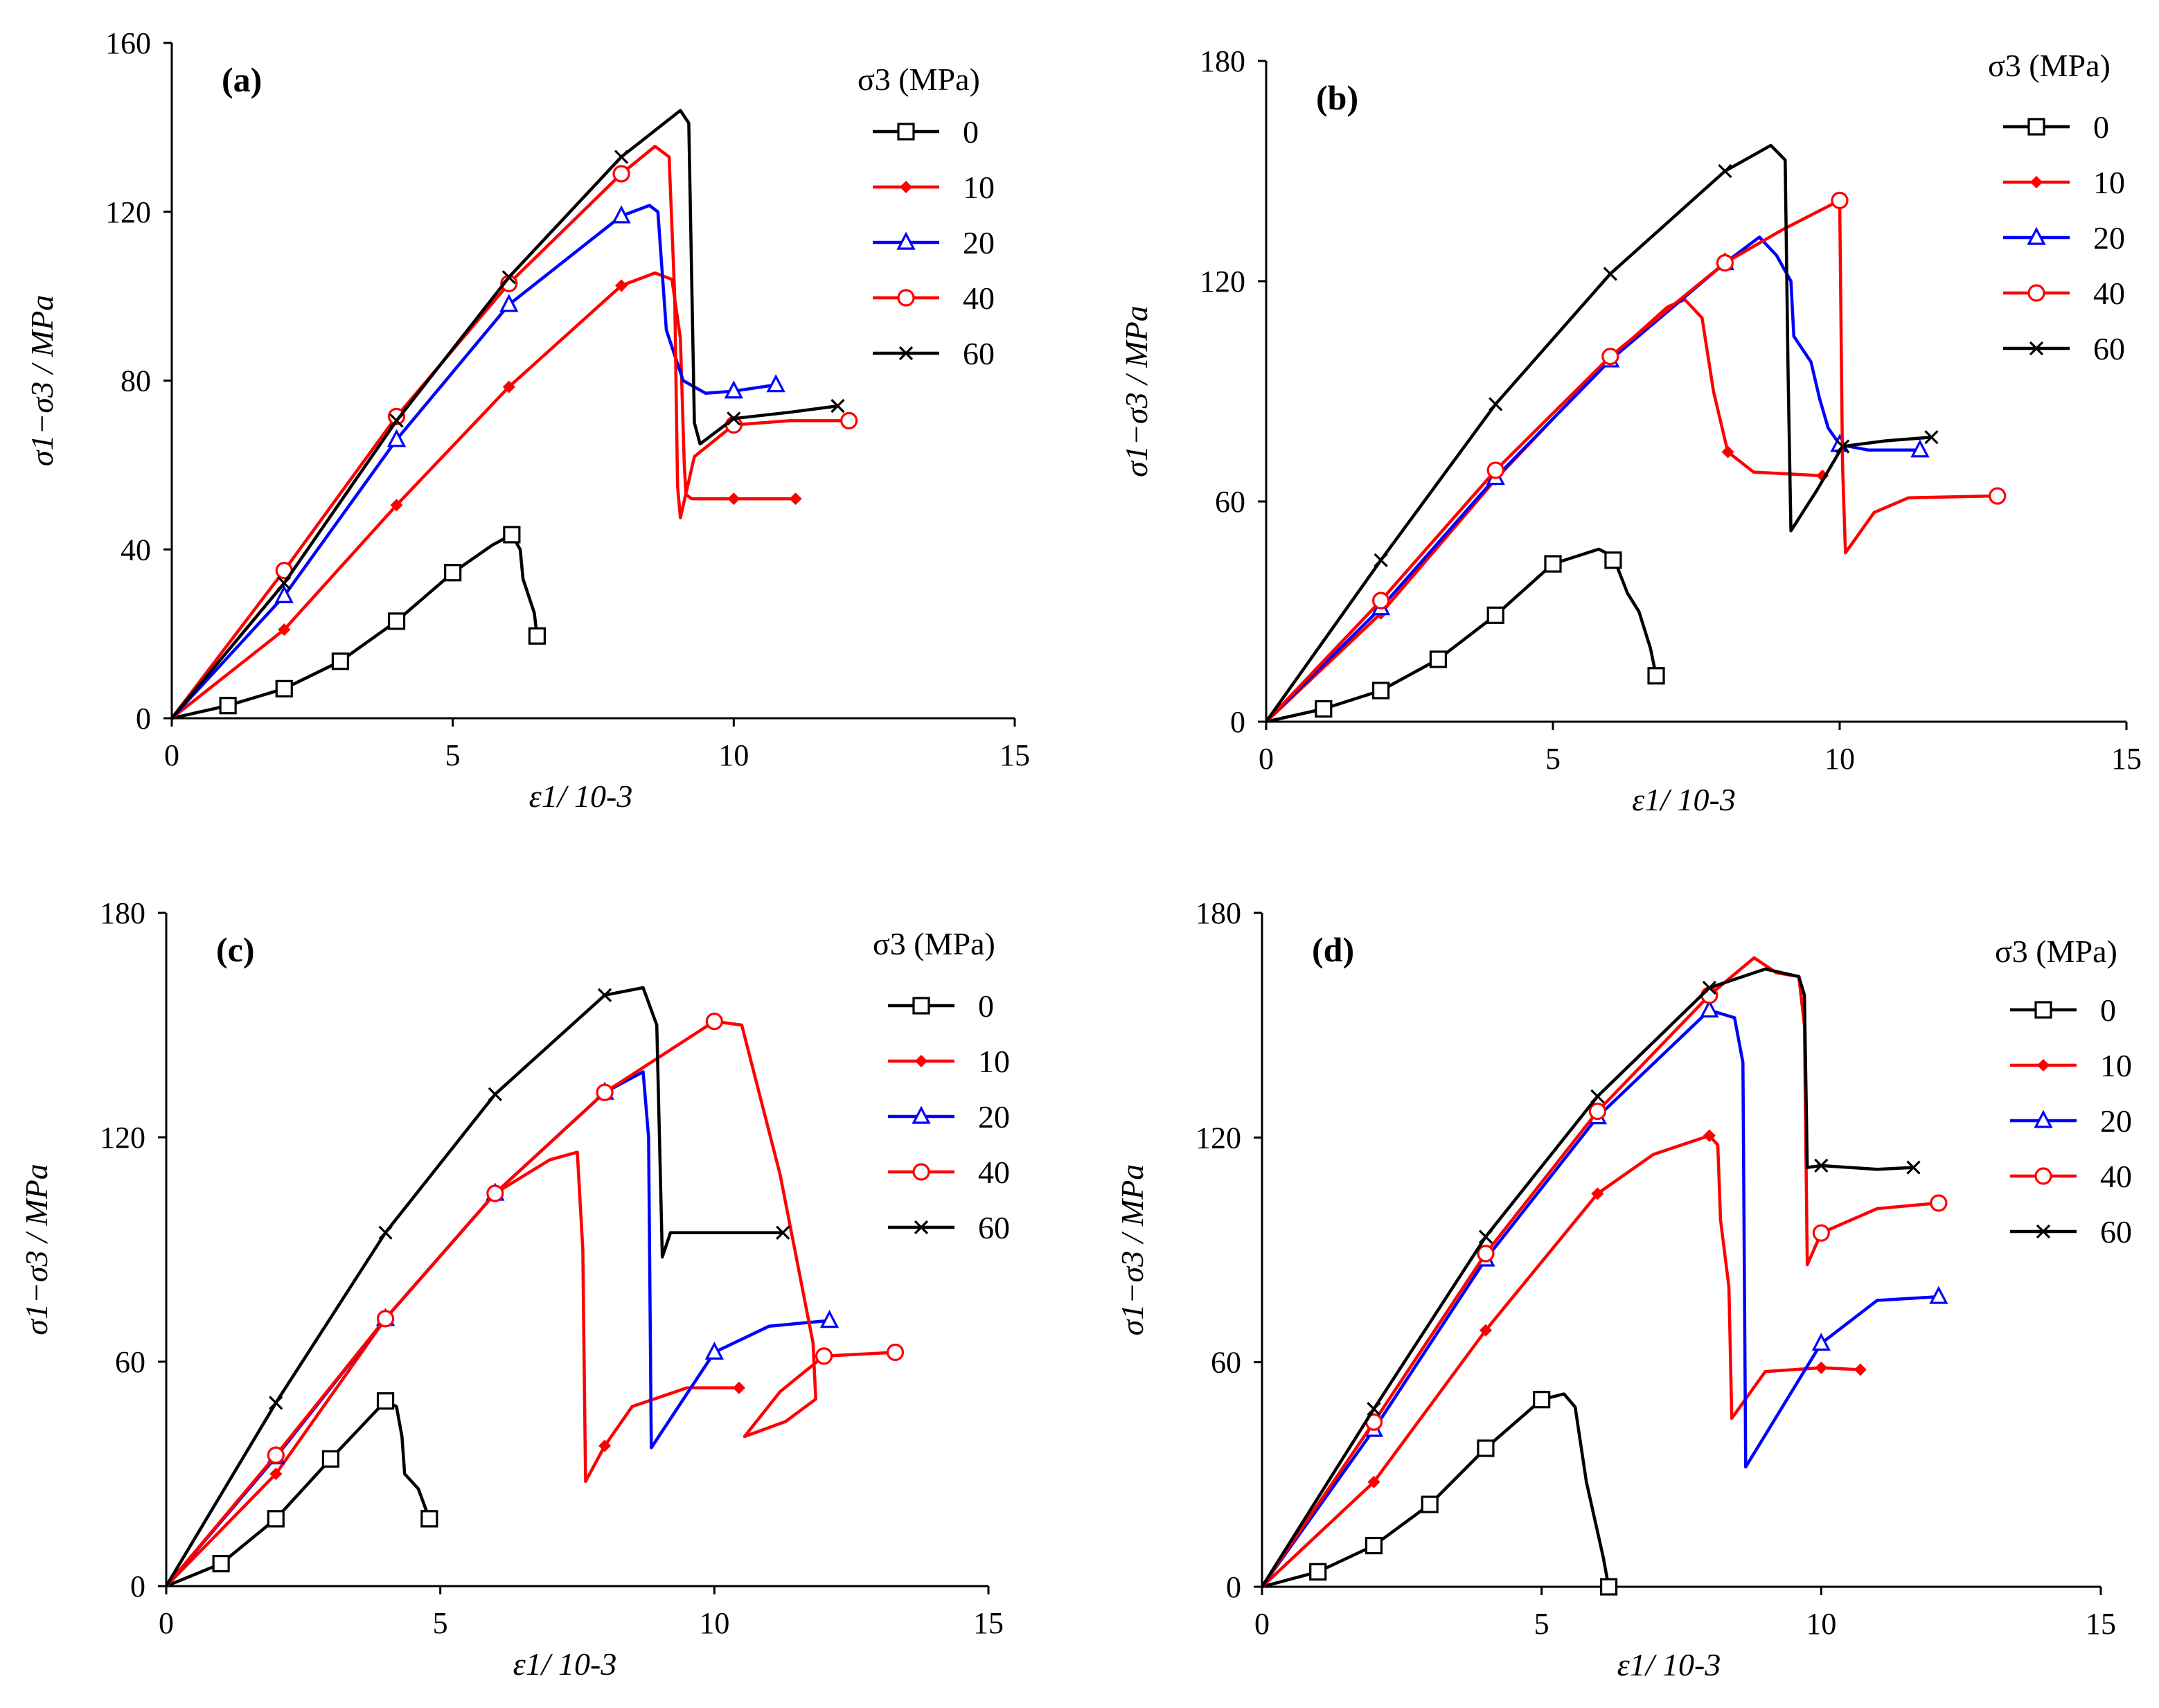  Describe the element at coordinates (143, 719) in the screenshot. I see `y-tick-label: 0` at that location.